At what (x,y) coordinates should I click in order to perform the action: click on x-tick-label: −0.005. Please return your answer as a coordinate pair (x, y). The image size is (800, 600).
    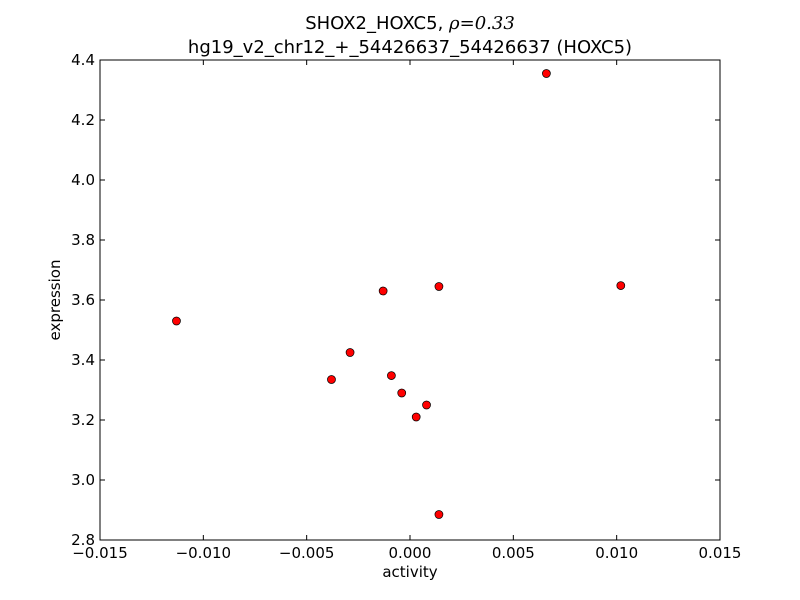
    Looking at the image, I should click on (307, 553).